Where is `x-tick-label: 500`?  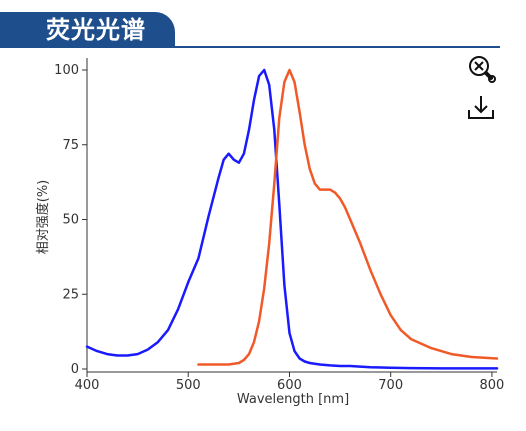
x-tick-label: 500 is located at coordinates (188, 385).